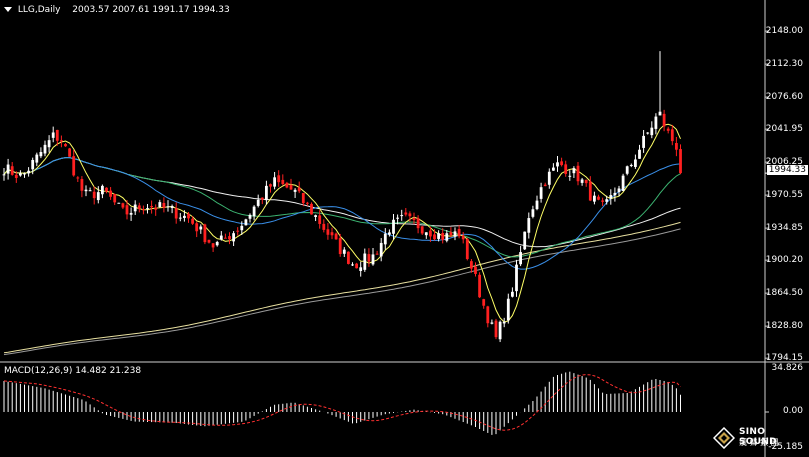 This screenshot has width=809, height=457. I want to click on diamond-logo-icon, so click(724, 438).